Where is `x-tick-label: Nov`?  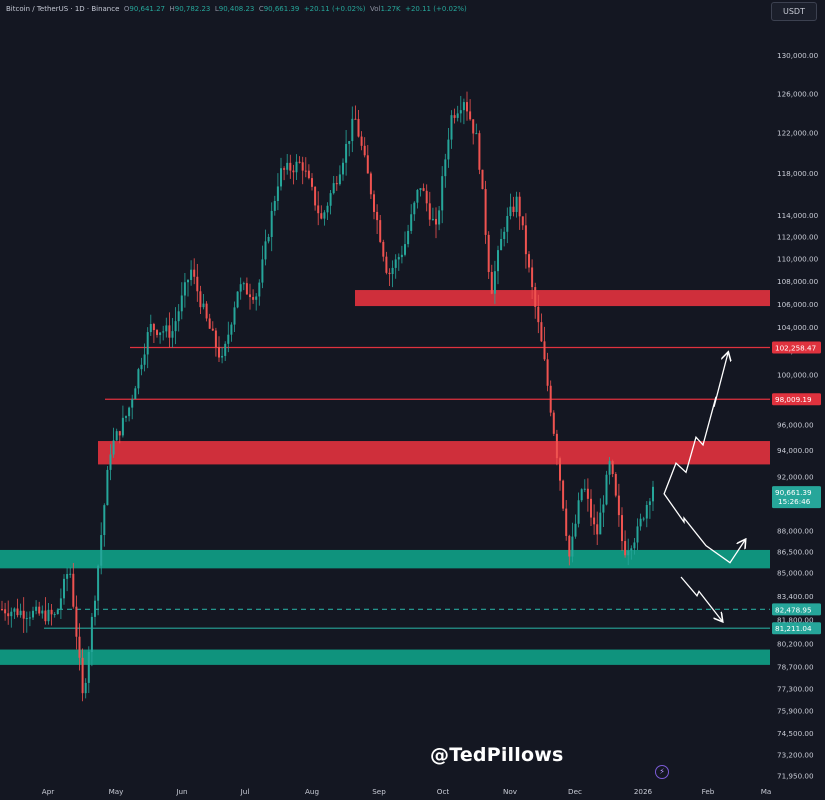
x-tick-label: Nov is located at coordinates (510, 791).